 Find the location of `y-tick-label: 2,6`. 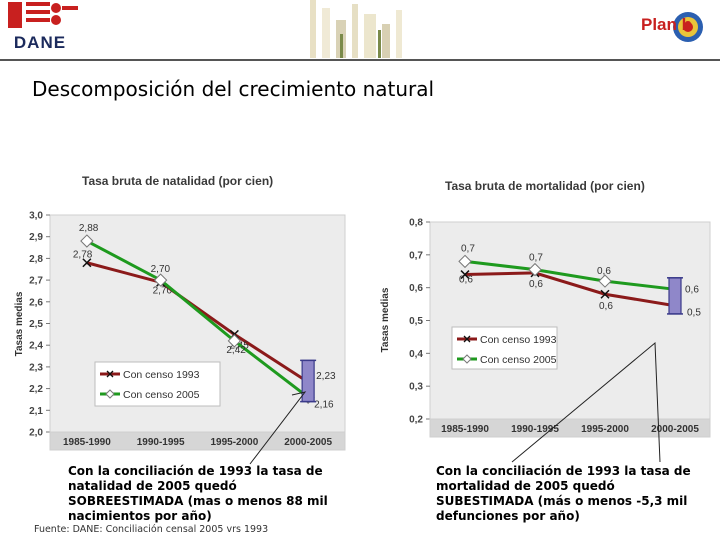

y-tick-label: 2,6 is located at coordinates (36, 302).